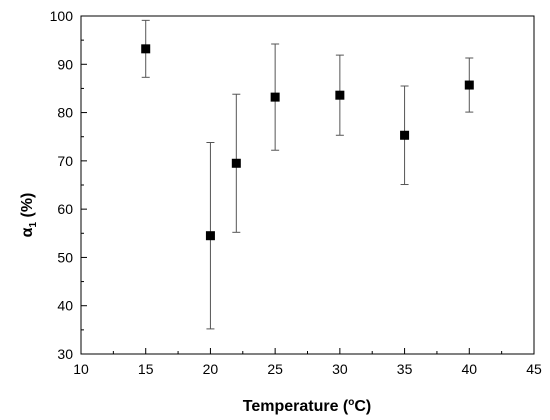  What do you see at coordinates (29, 215) in the screenshot?
I see `y-axis-title: α1 (%)` at bounding box center [29, 215].